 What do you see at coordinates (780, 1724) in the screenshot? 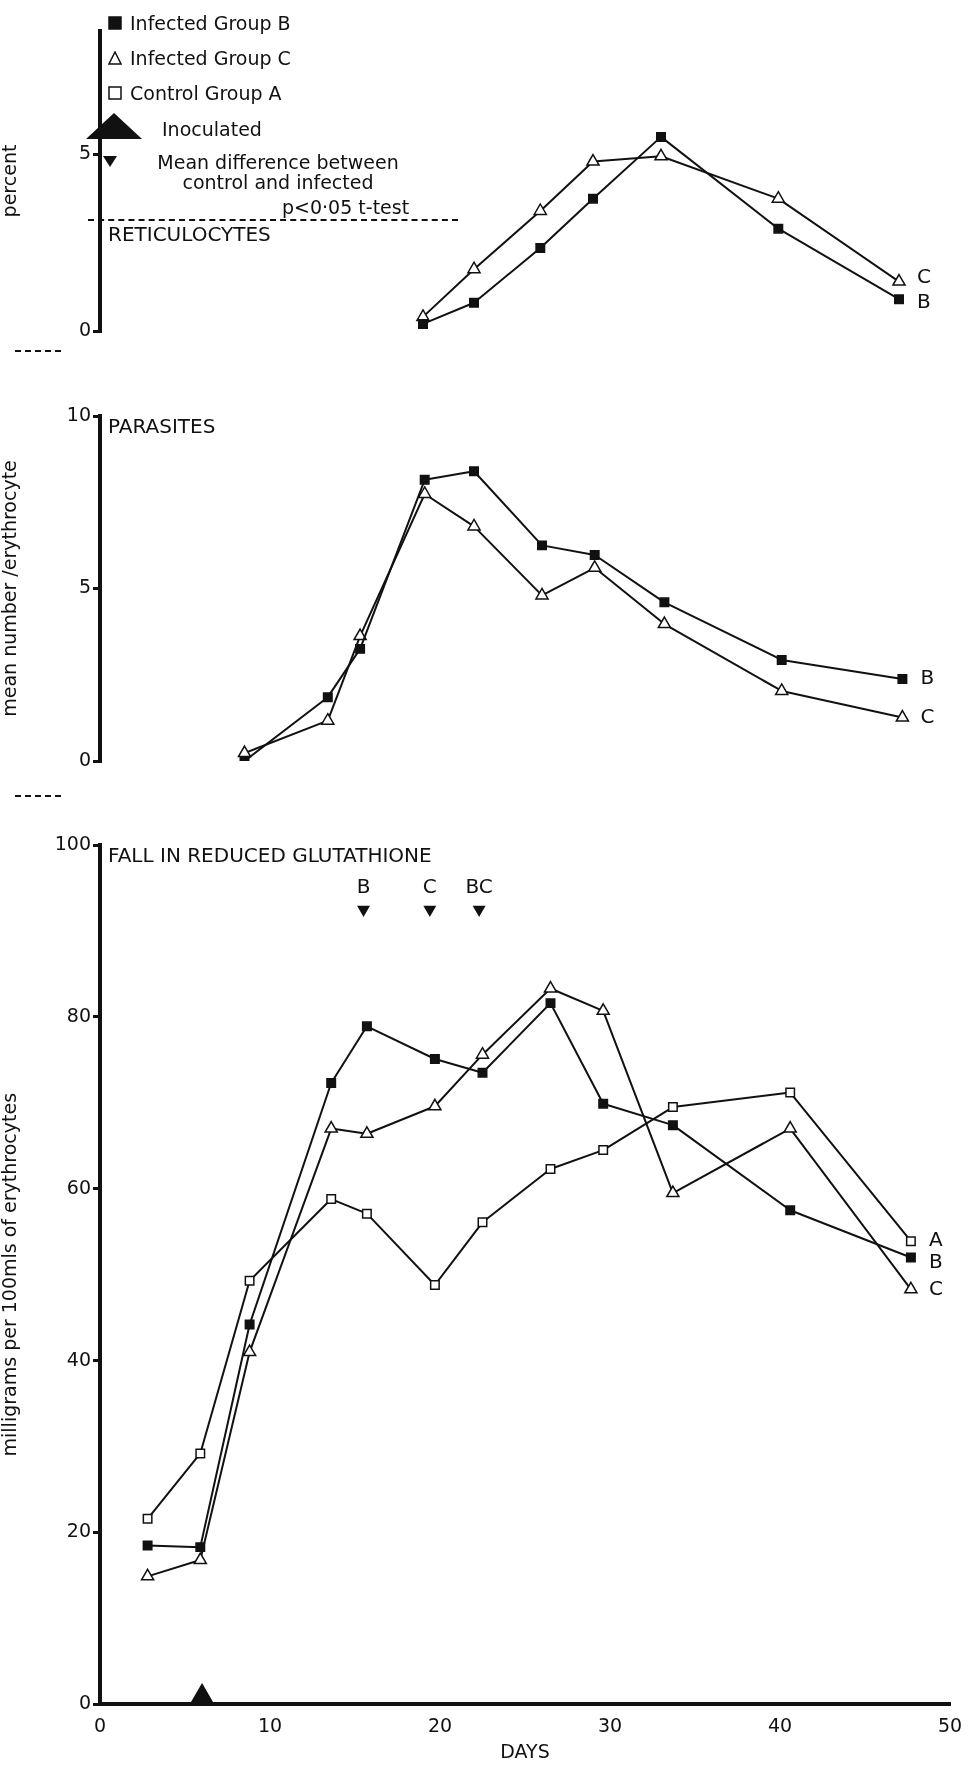
I see `x-tick-label: 40` at bounding box center [780, 1724].